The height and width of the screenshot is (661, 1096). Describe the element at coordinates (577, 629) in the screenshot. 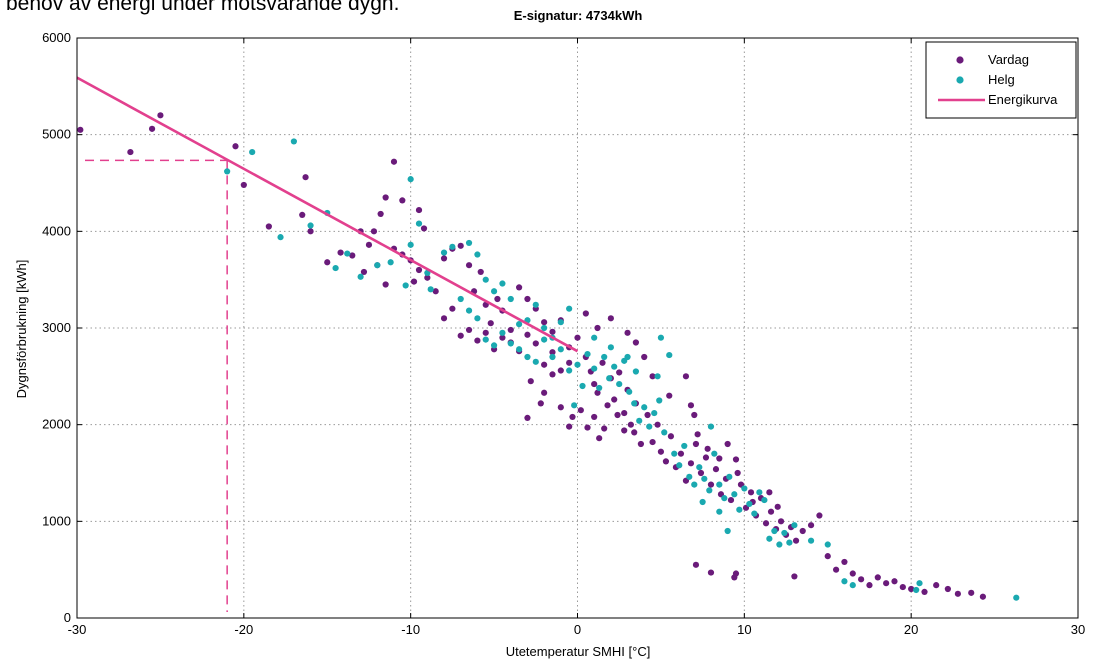

I see `x-tick-label: 0` at that location.